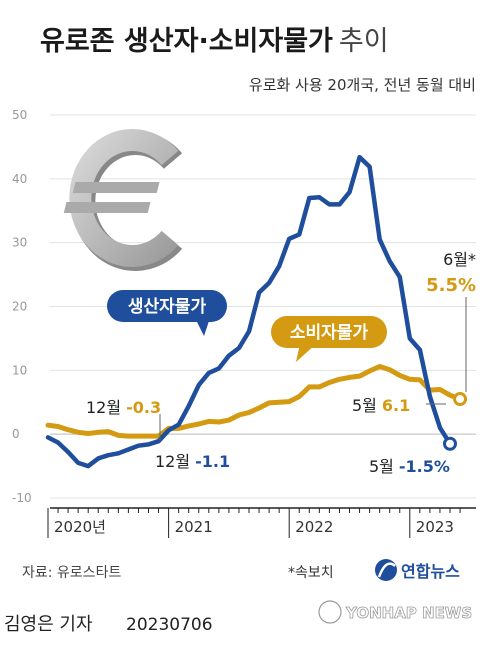 The height and width of the screenshot is (645, 499). I want to click on y-tick-label: 40, so click(19, 179).